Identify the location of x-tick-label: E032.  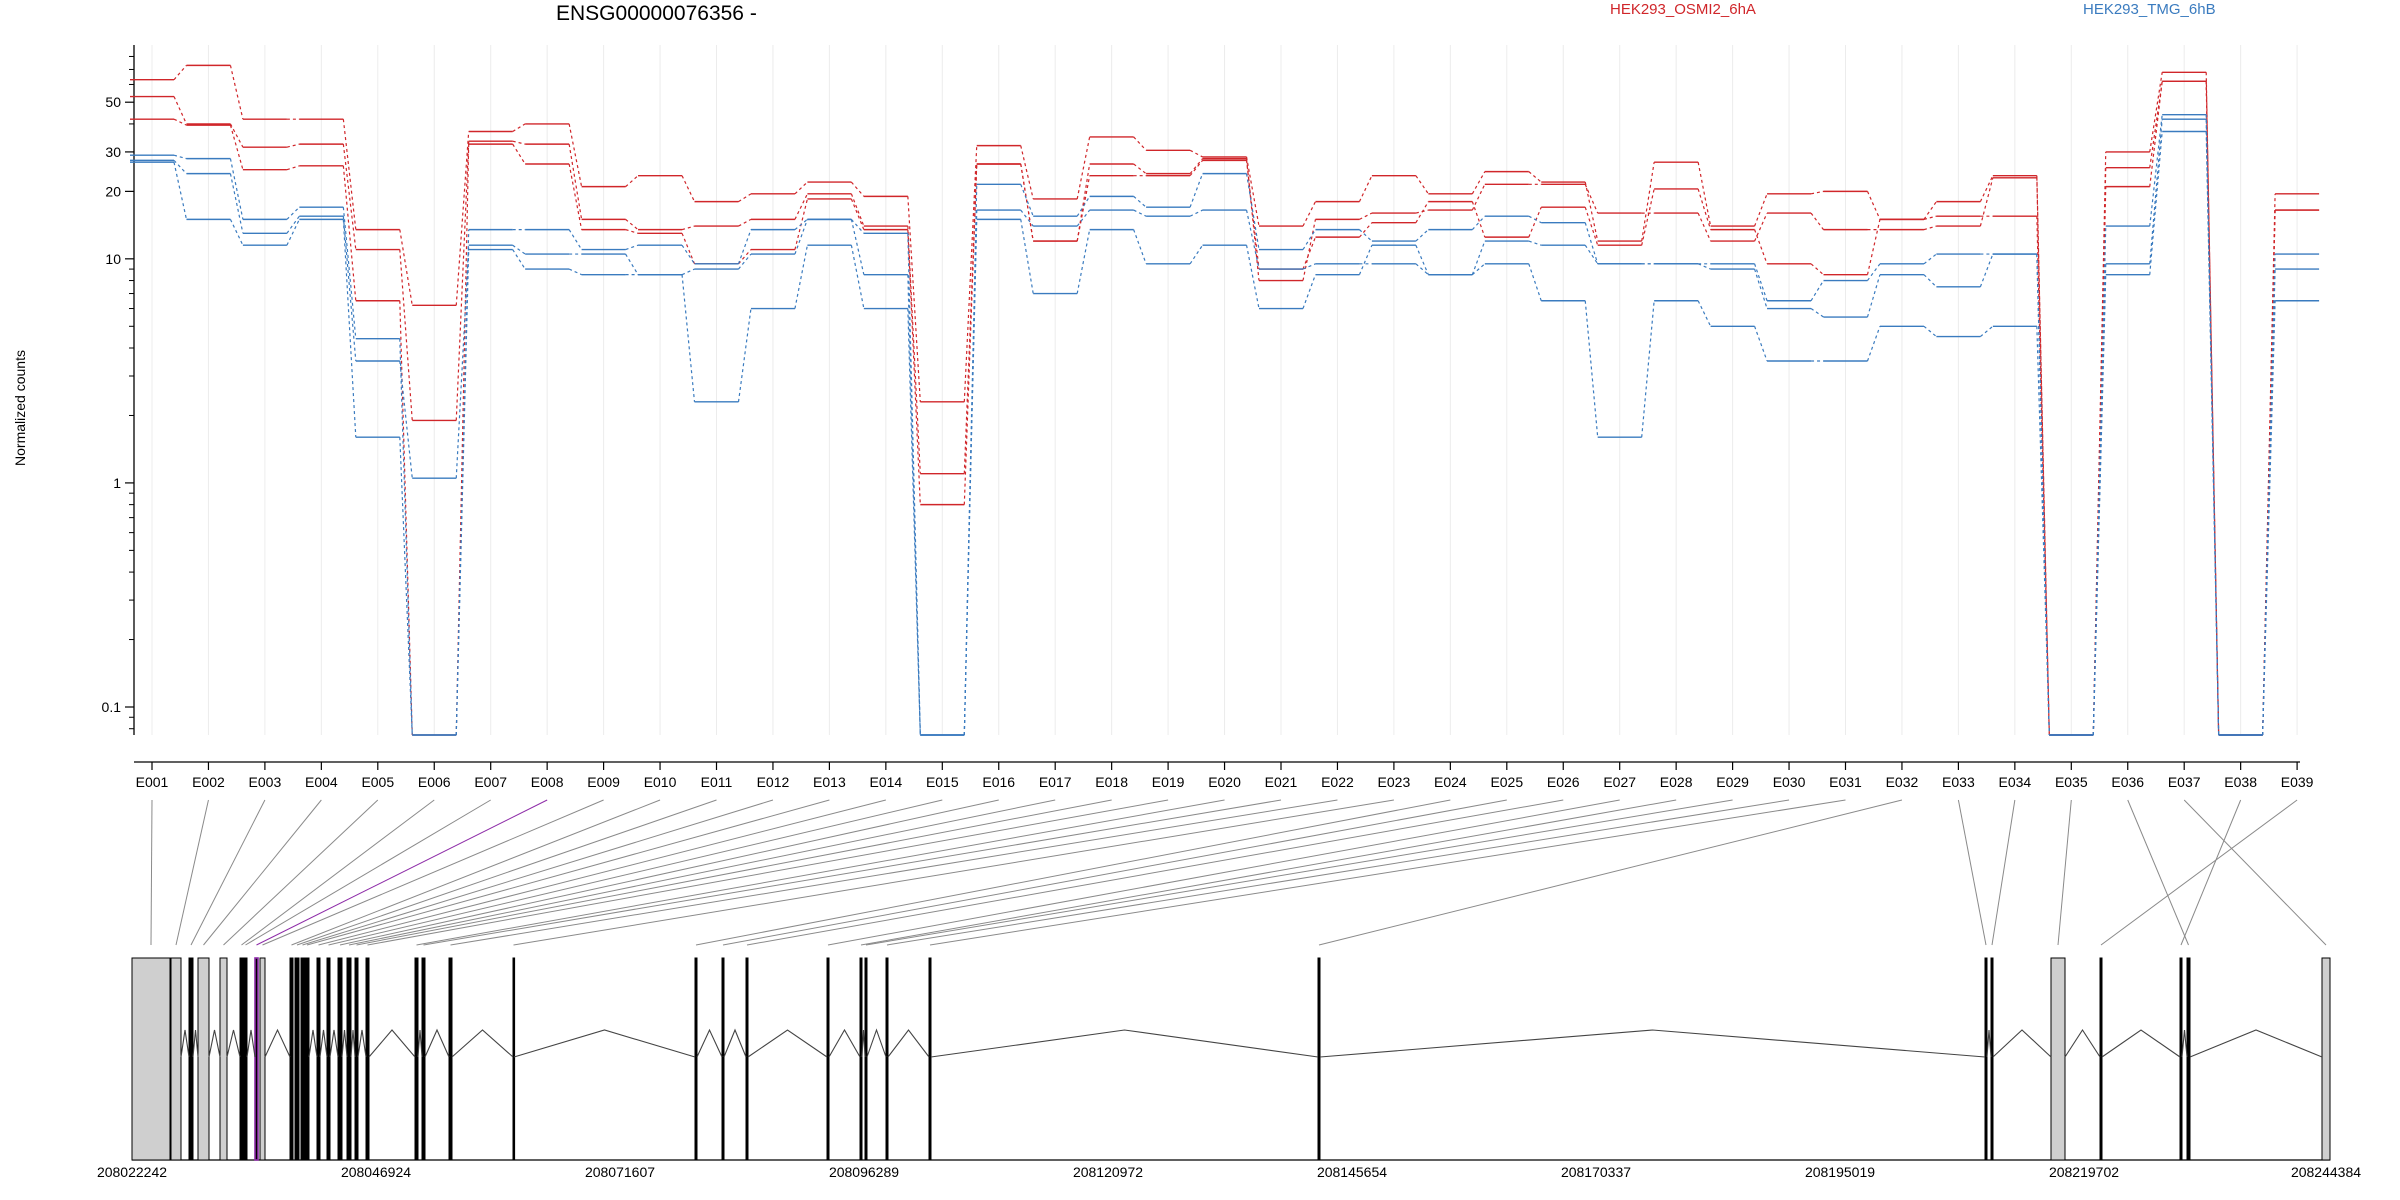
(1902, 782).